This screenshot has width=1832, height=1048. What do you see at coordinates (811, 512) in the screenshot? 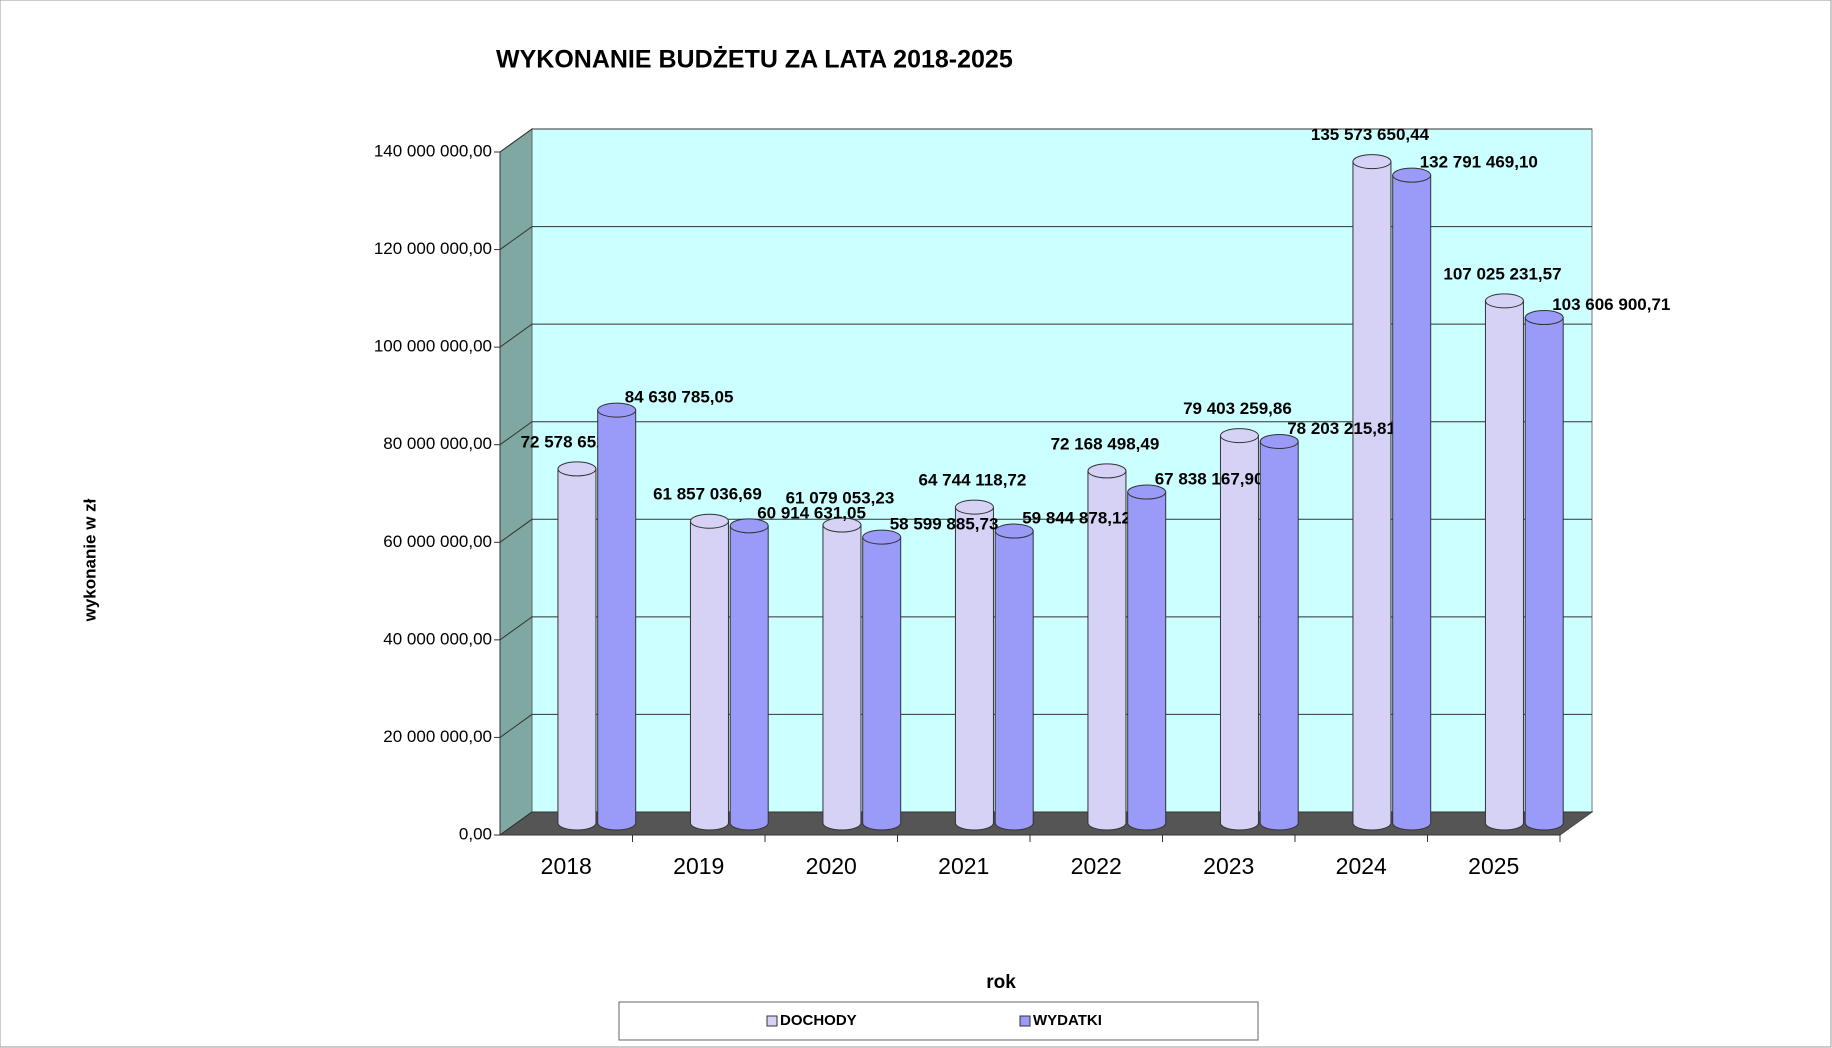
I see `value-label: 60 914 631,05` at bounding box center [811, 512].